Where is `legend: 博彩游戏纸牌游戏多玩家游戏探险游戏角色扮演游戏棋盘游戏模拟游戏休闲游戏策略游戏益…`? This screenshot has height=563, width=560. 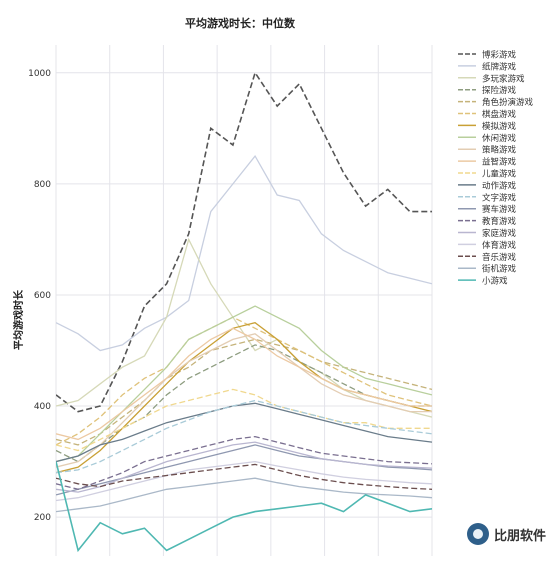 legend: 博彩游戏纸牌游戏多玩家游戏探险游戏角色扮演游戏棋盘游戏模拟游戏休闲游戏策略游戏益… is located at coordinates (496, 168).